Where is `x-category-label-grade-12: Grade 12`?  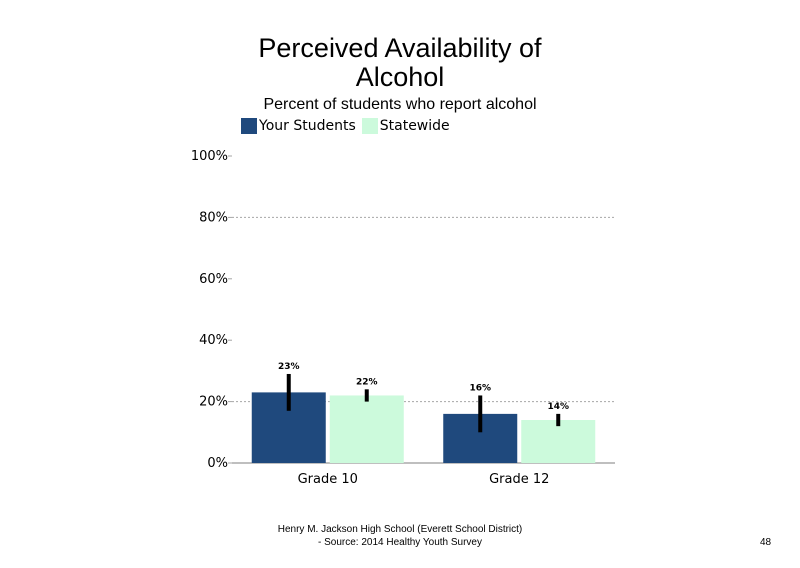 x-category-label-grade-12: Grade 12 is located at coordinates (519, 479).